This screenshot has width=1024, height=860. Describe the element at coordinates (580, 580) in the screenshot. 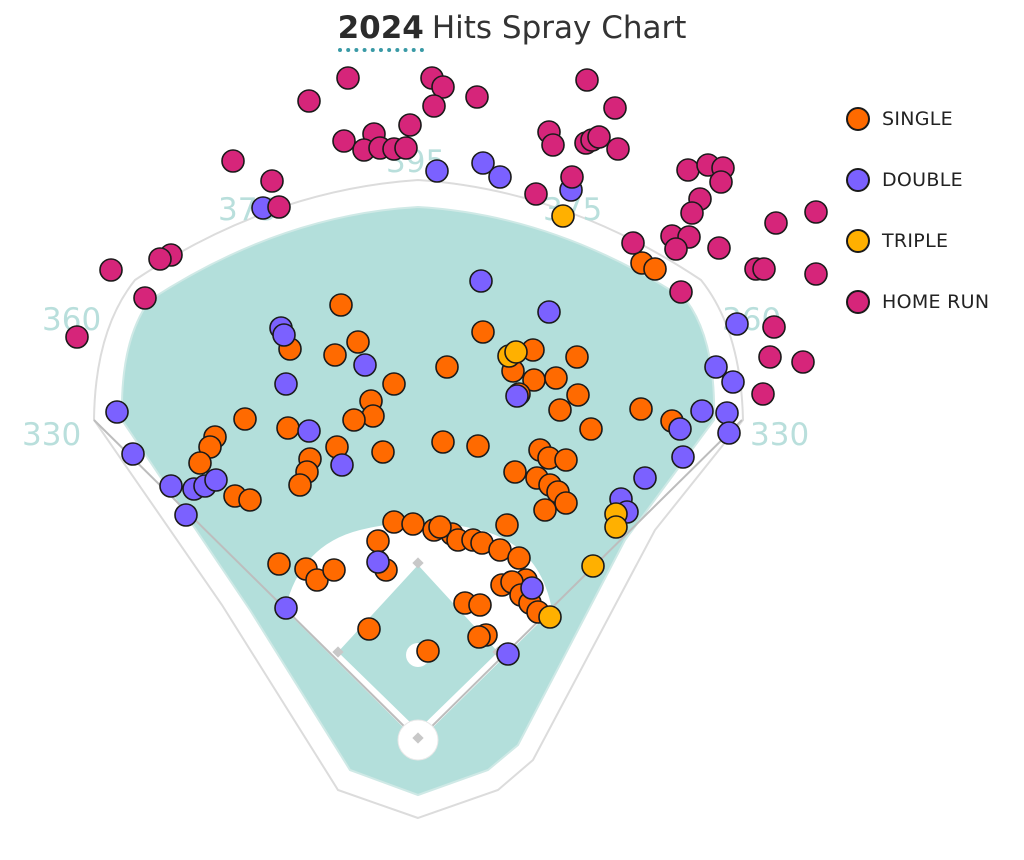

I see `right-foul-line` at that location.